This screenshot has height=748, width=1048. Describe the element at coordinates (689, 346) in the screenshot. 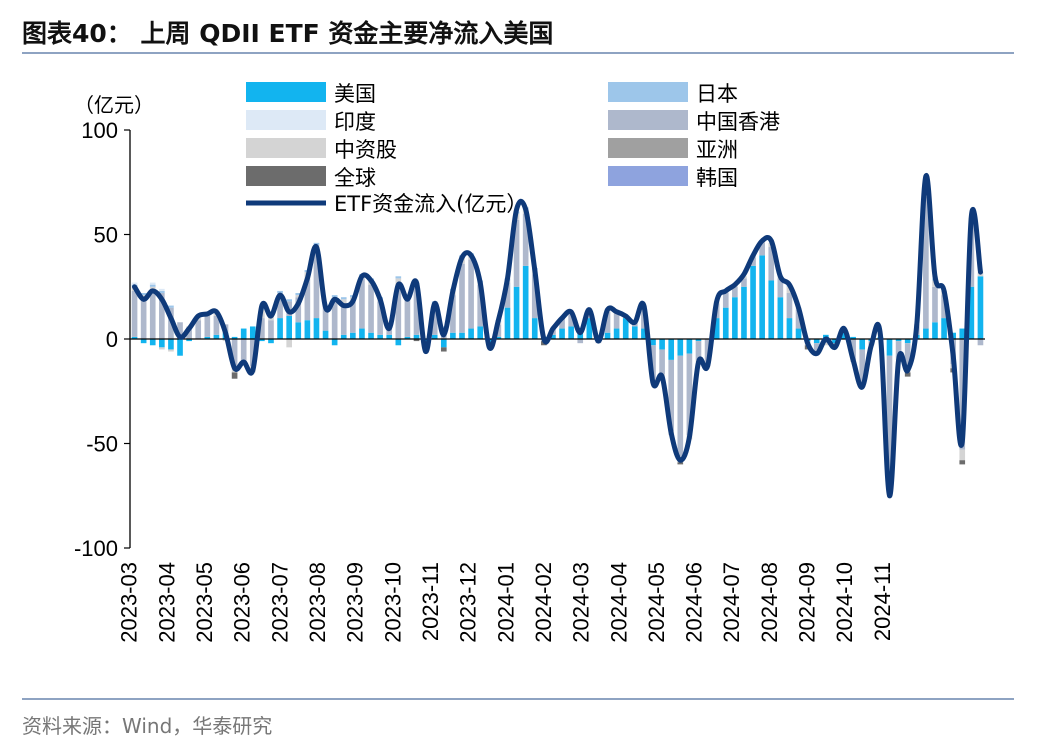

I see `bar-美国-61` at that location.